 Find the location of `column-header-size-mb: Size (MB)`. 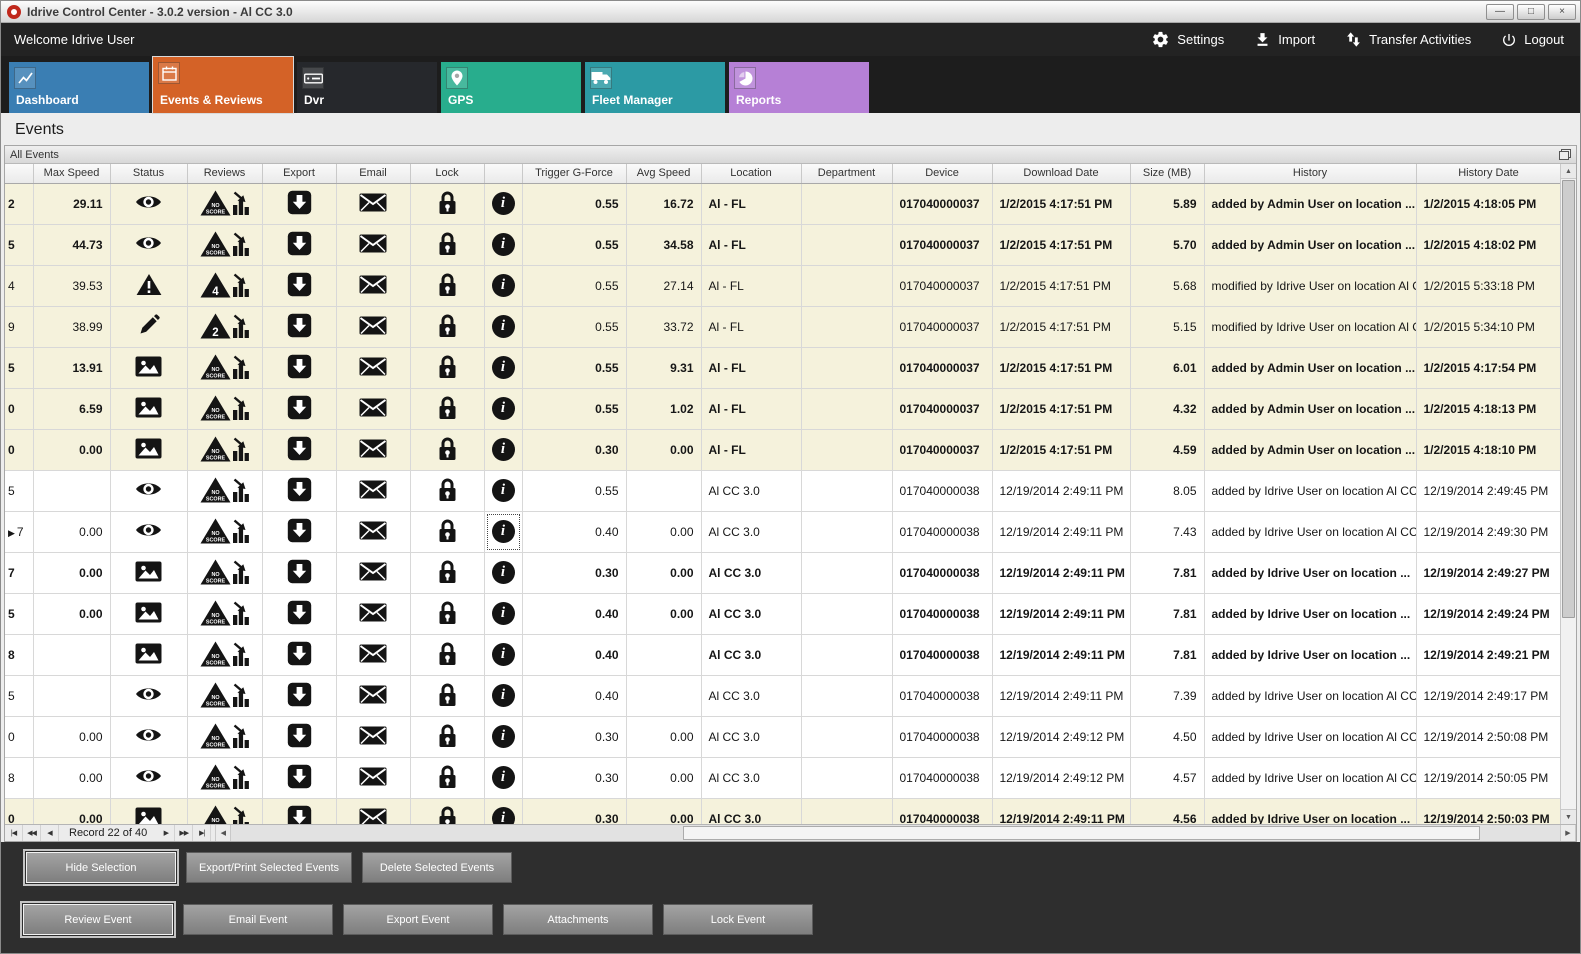

column-header-size-mb: Size (MB) is located at coordinates (1167, 174).